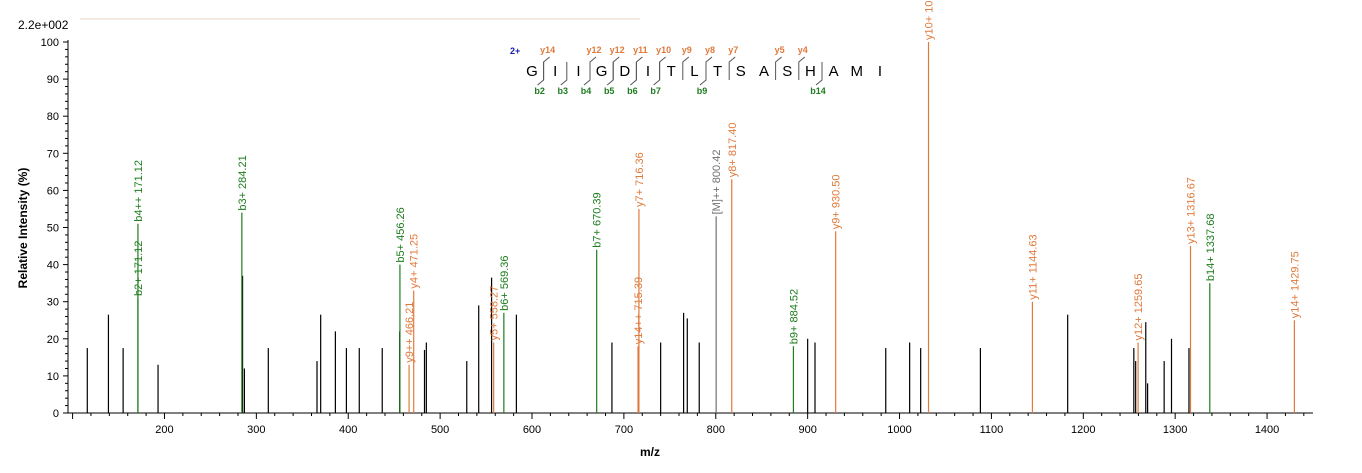 The image size is (1362, 473). What do you see at coordinates (53, 266) in the screenshot?
I see `y-tick-label: 40` at bounding box center [53, 266].